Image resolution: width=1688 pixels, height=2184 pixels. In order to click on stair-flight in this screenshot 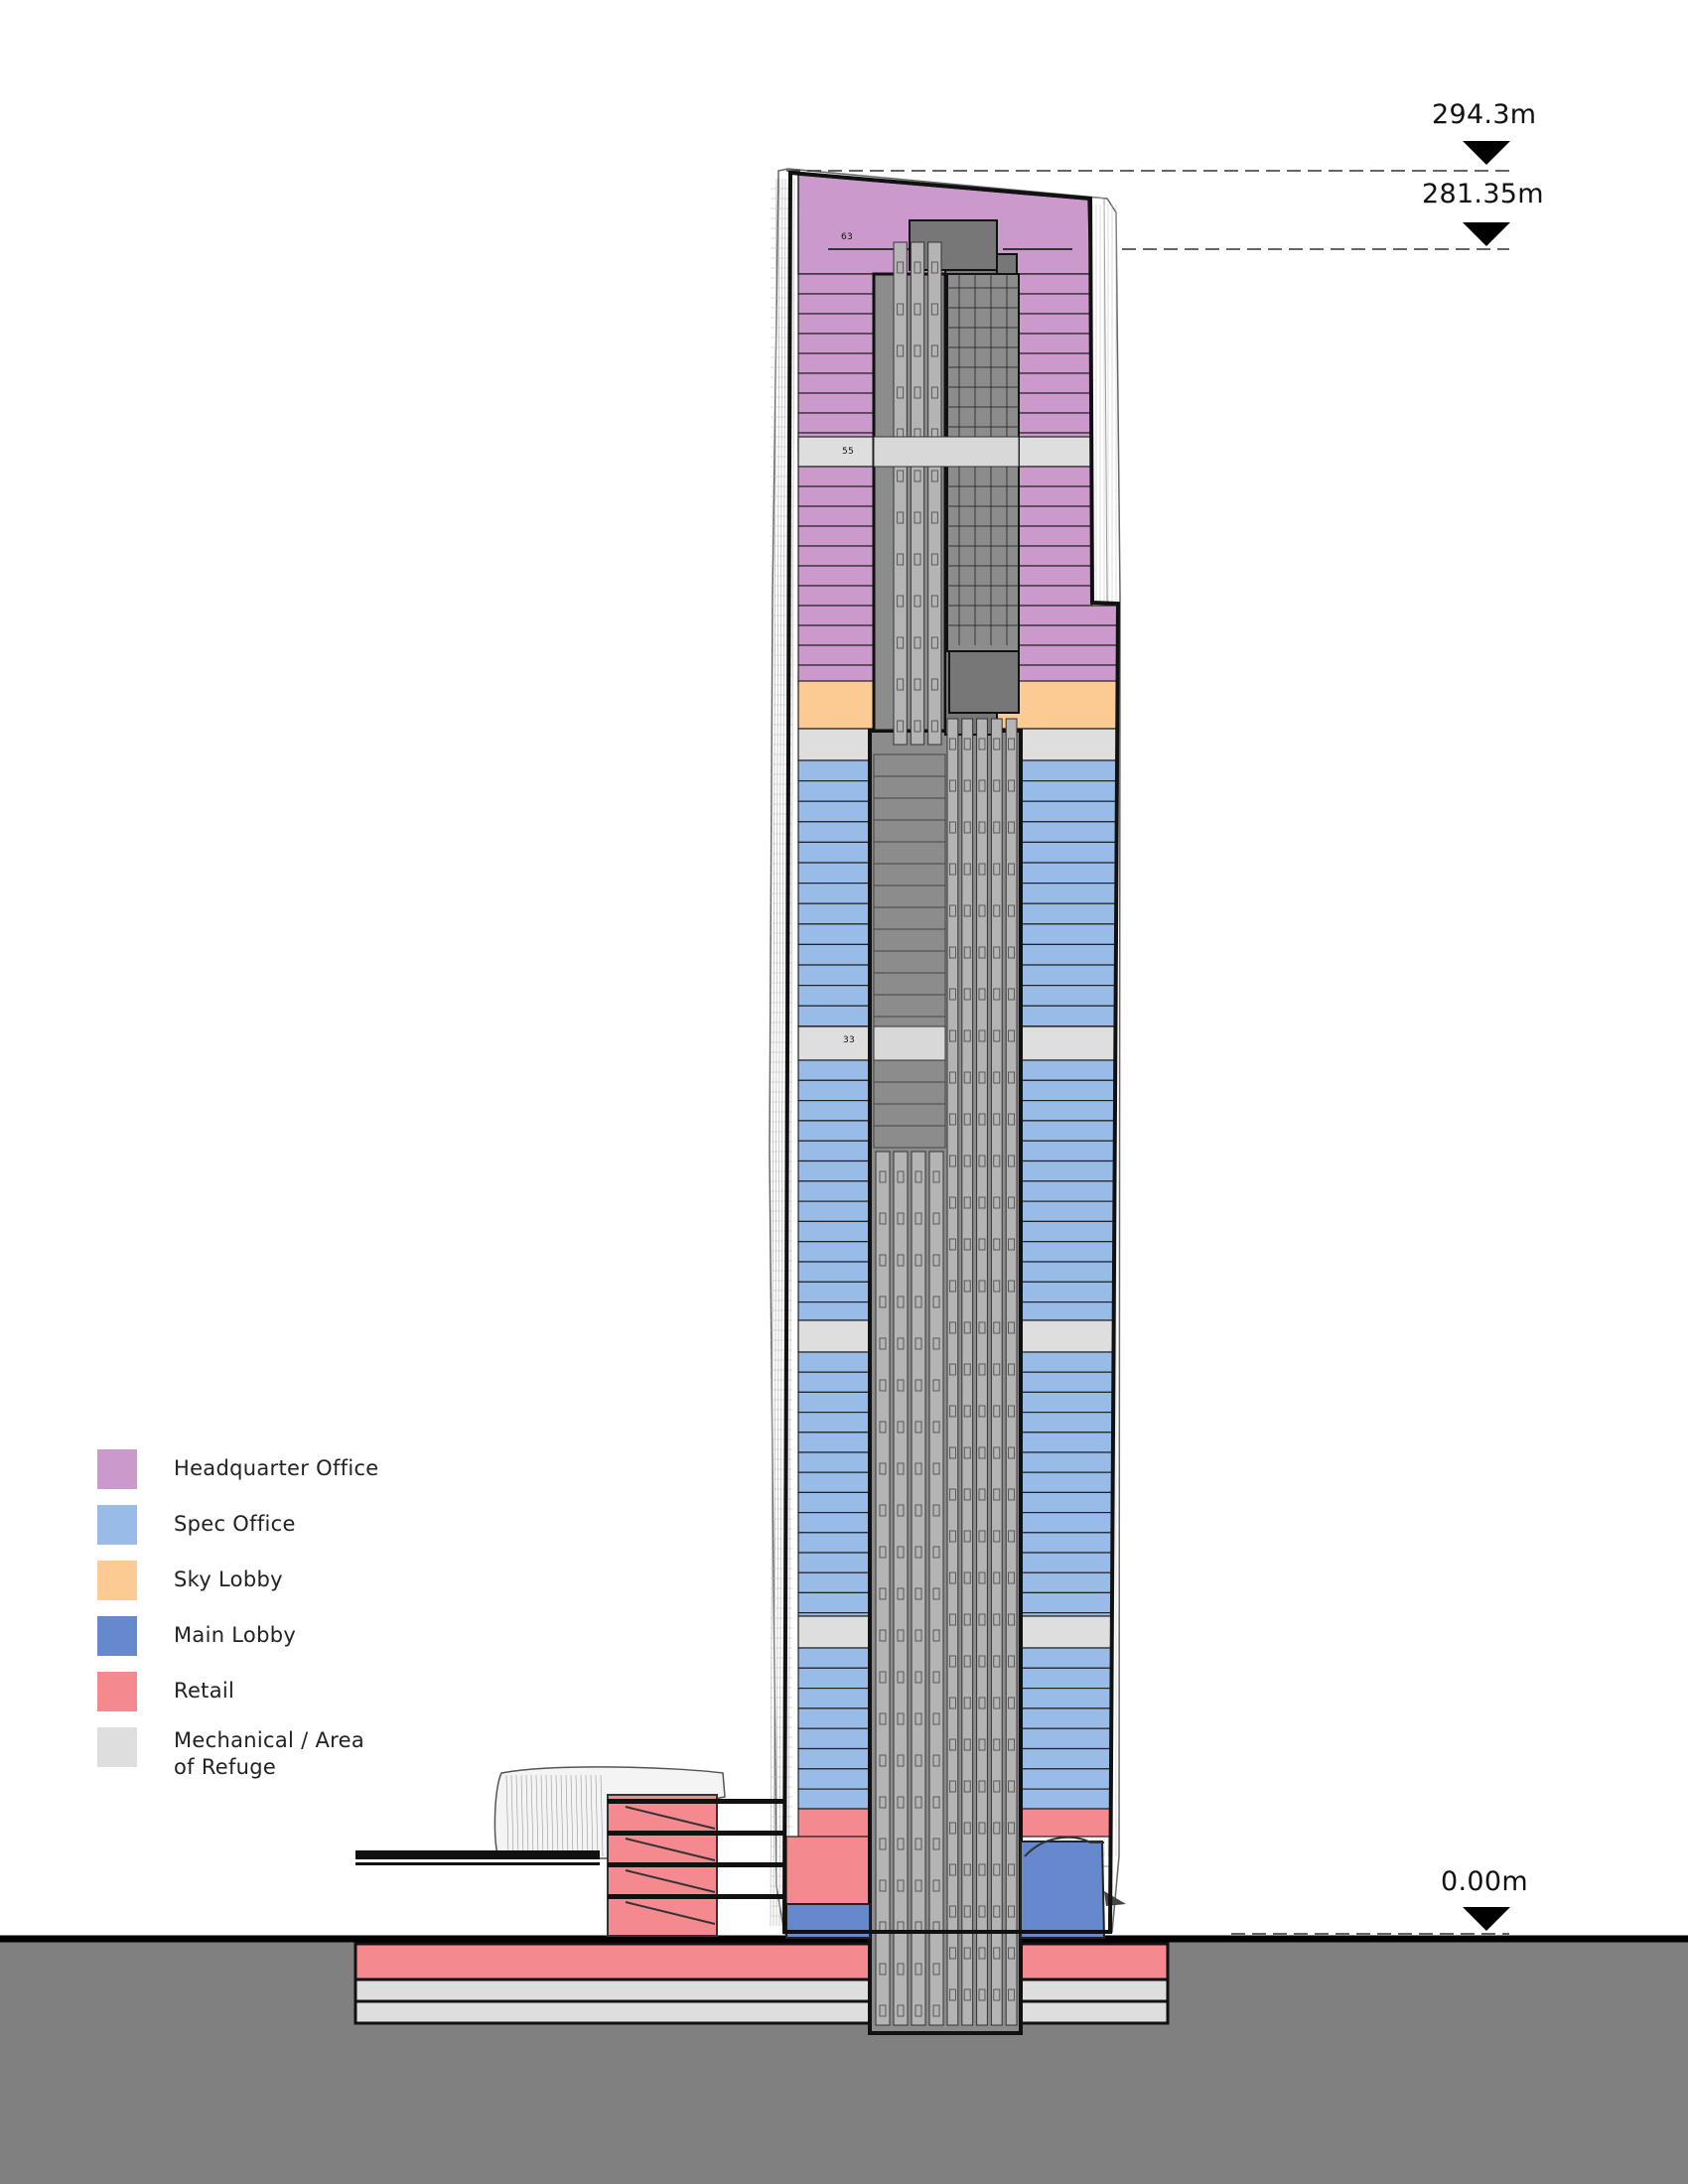, I will do `click(670, 1913)`.